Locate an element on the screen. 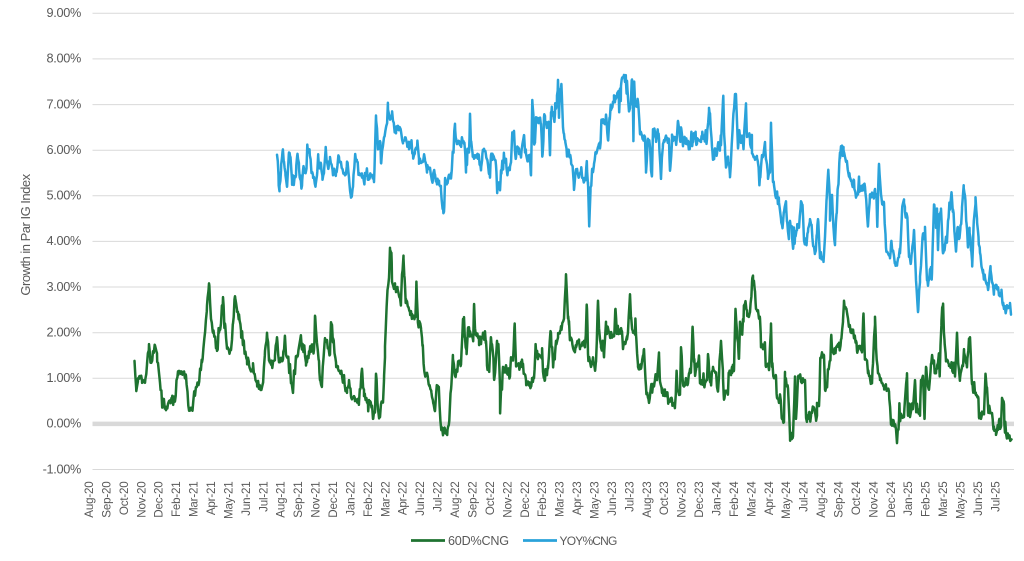 The image size is (1024, 561). svg-text: Feb-22 is located at coordinates (368, 500).